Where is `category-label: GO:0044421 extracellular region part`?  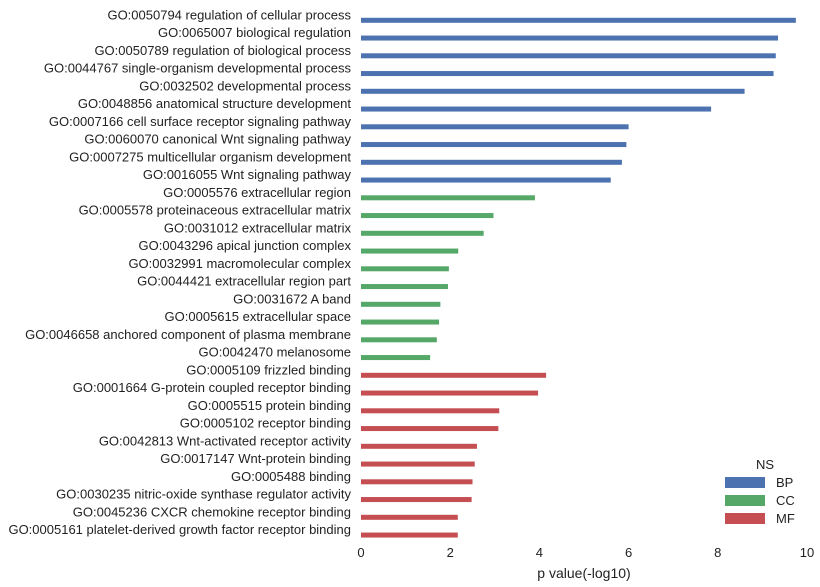 category-label: GO:0044421 extracellular region part is located at coordinates (244, 281).